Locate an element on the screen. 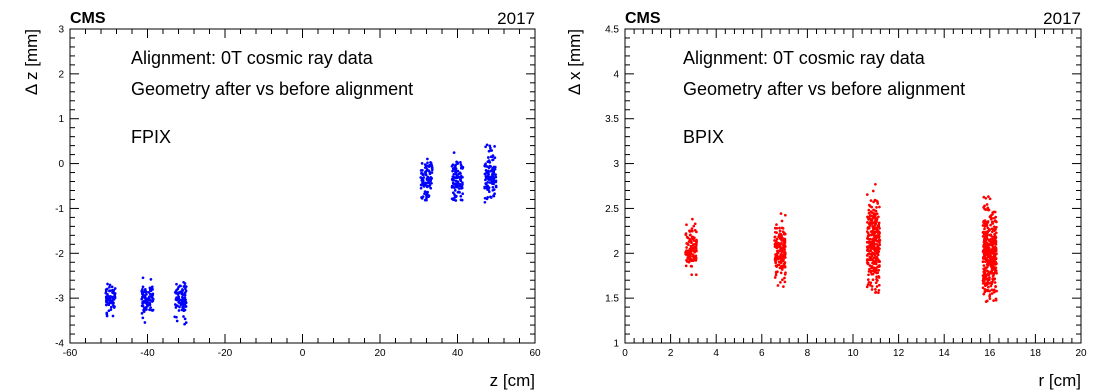 The width and height of the screenshot is (1093, 392). fpix-x-axis-title: z [cm] is located at coordinates (512, 380).